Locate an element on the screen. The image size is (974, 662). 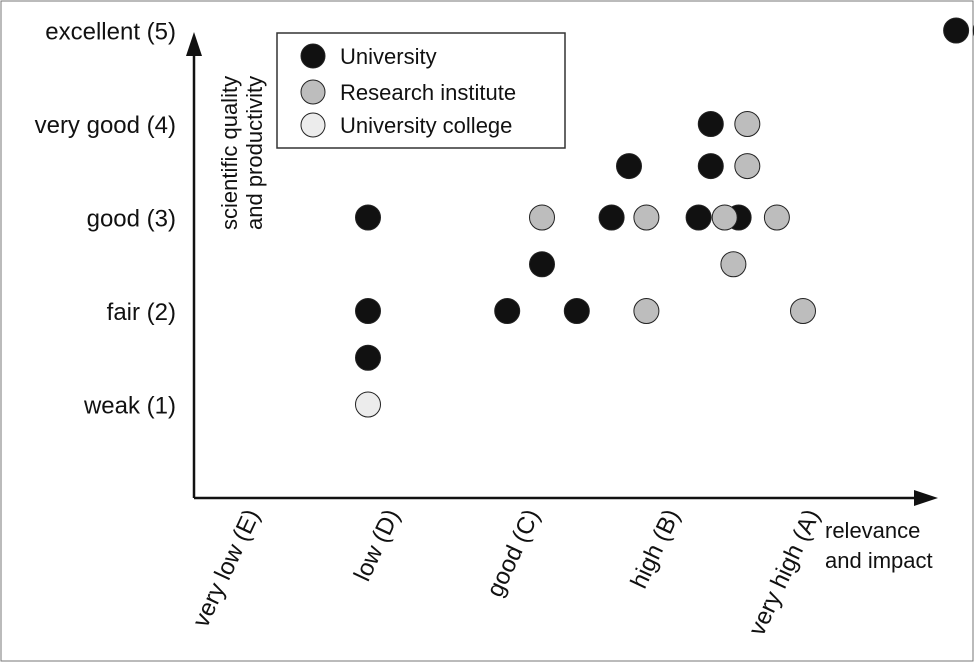
legend-label-university: University is located at coordinates (388, 56).